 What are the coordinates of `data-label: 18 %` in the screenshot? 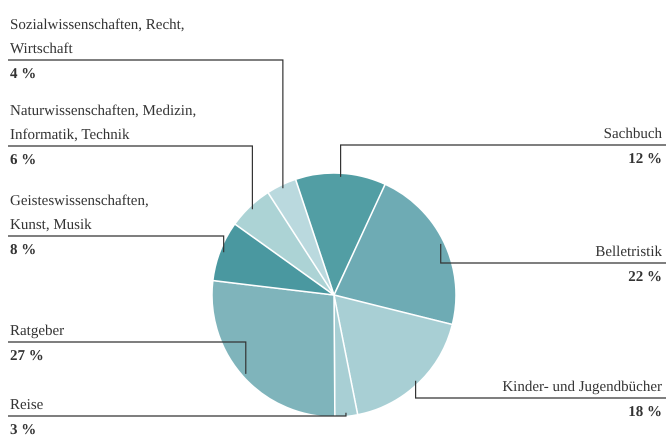 It's located at (645, 412).